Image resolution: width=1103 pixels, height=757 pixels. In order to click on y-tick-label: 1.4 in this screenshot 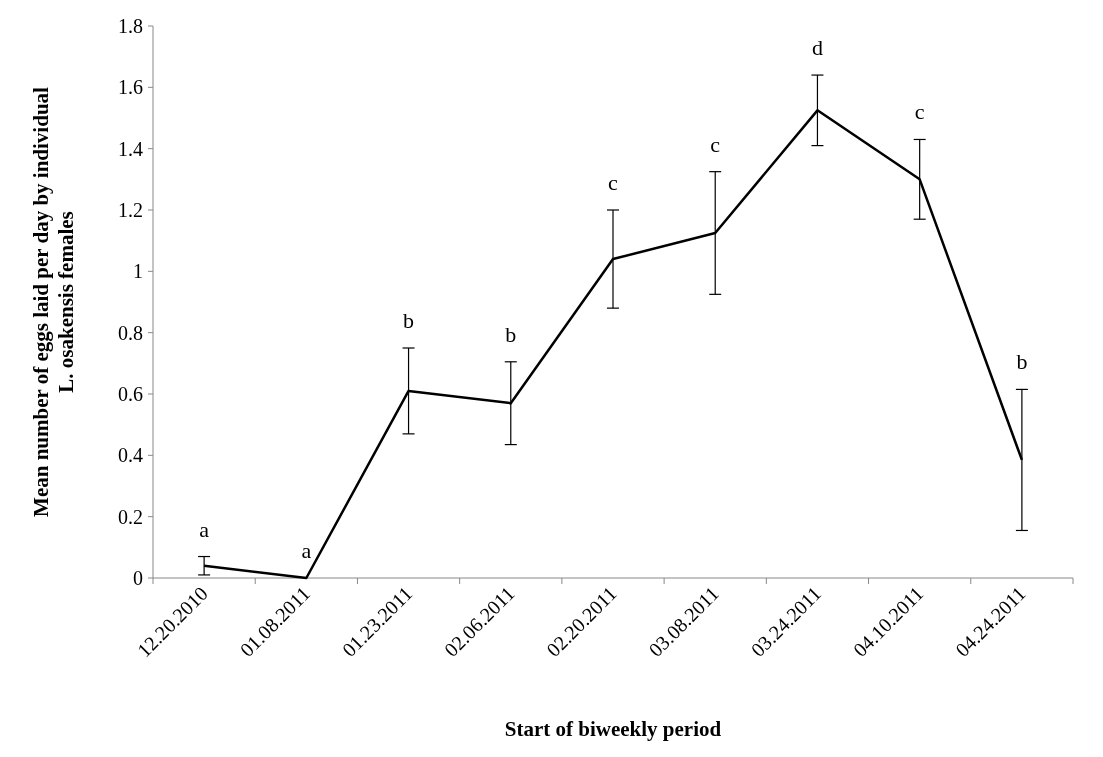, I will do `click(130, 148)`.